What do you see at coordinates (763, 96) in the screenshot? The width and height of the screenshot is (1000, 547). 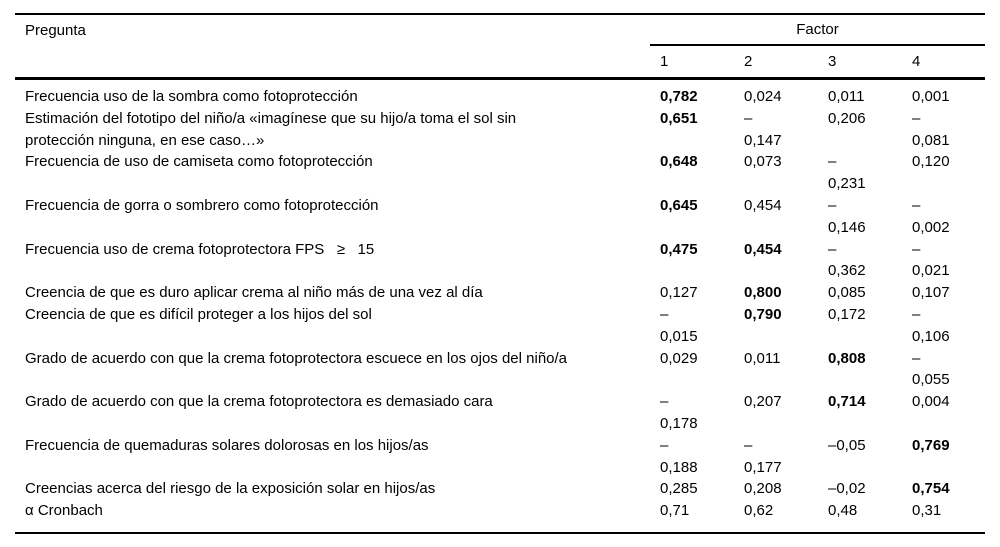 I see `factor-loading-cell: 0,024` at bounding box center [763, 96].